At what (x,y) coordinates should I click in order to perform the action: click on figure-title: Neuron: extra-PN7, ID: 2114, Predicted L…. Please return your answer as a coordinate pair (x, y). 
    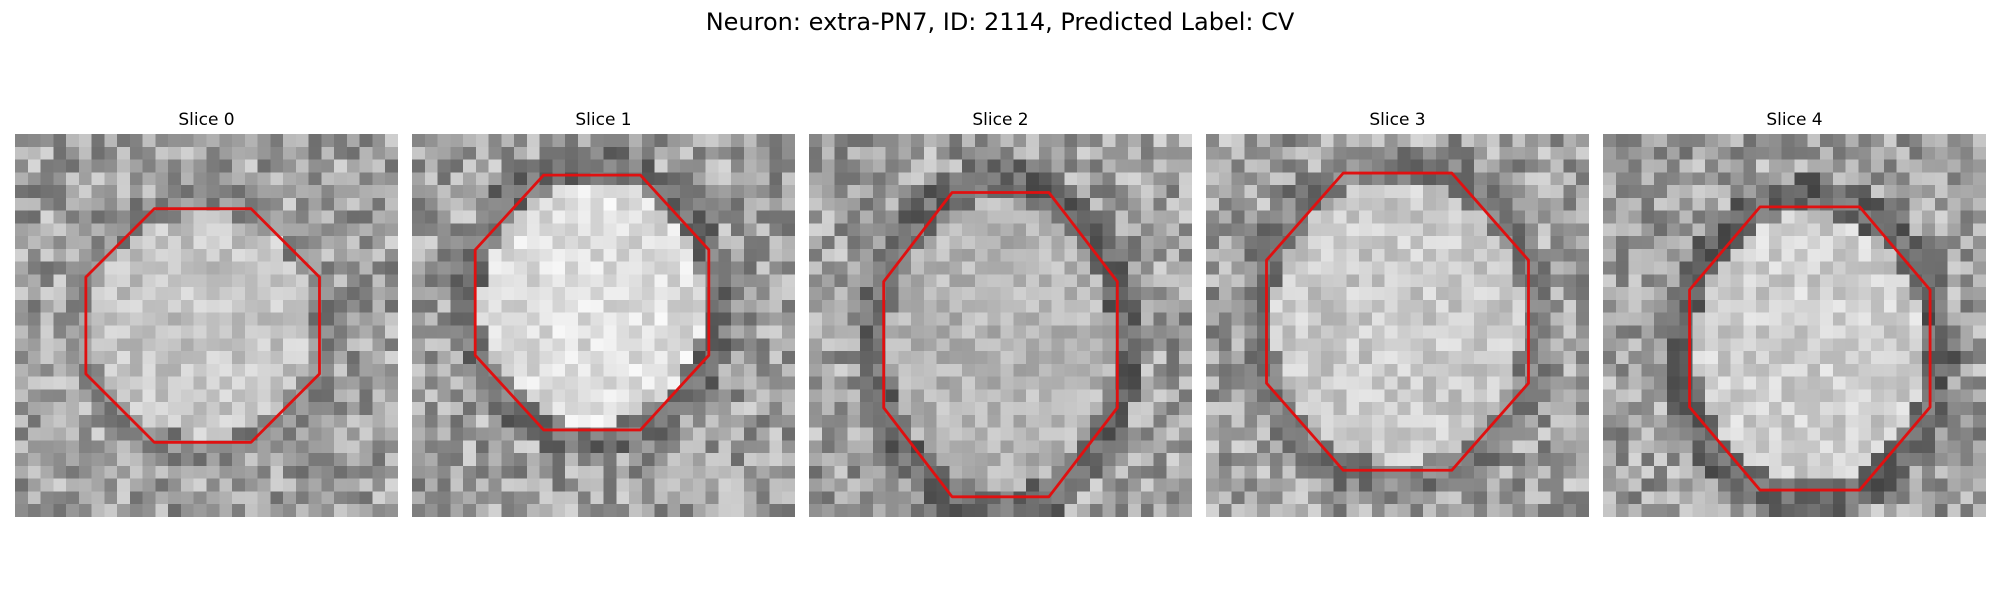
    Looking at the image, I should click on (1000, 22).